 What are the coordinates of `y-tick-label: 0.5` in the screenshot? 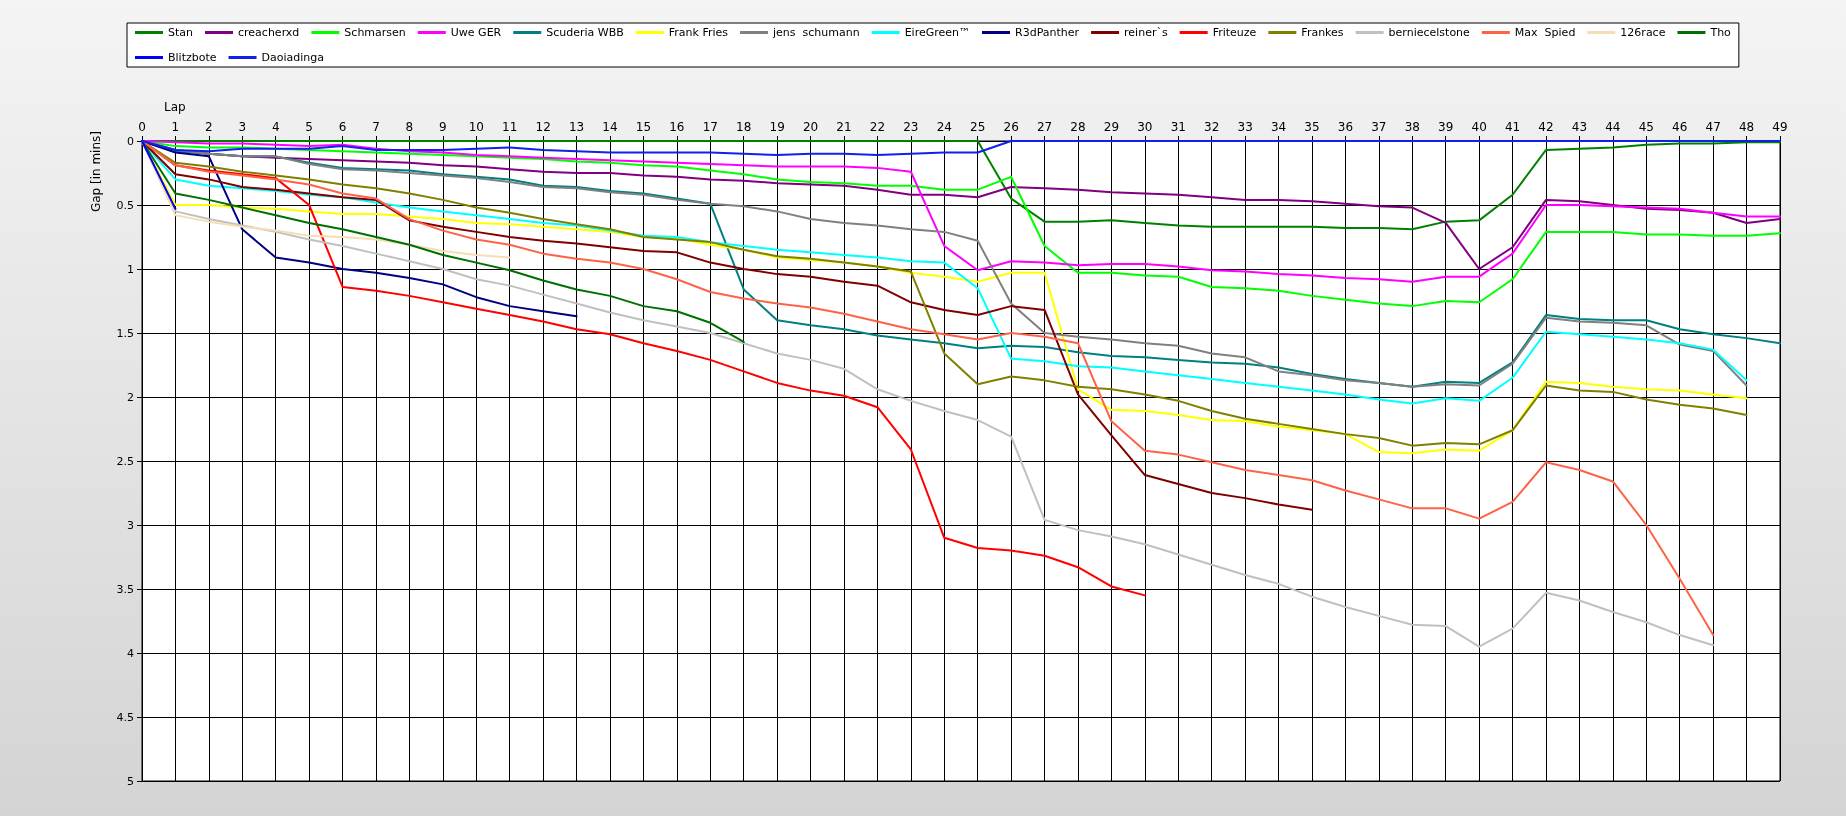 It's located at (125, 205).